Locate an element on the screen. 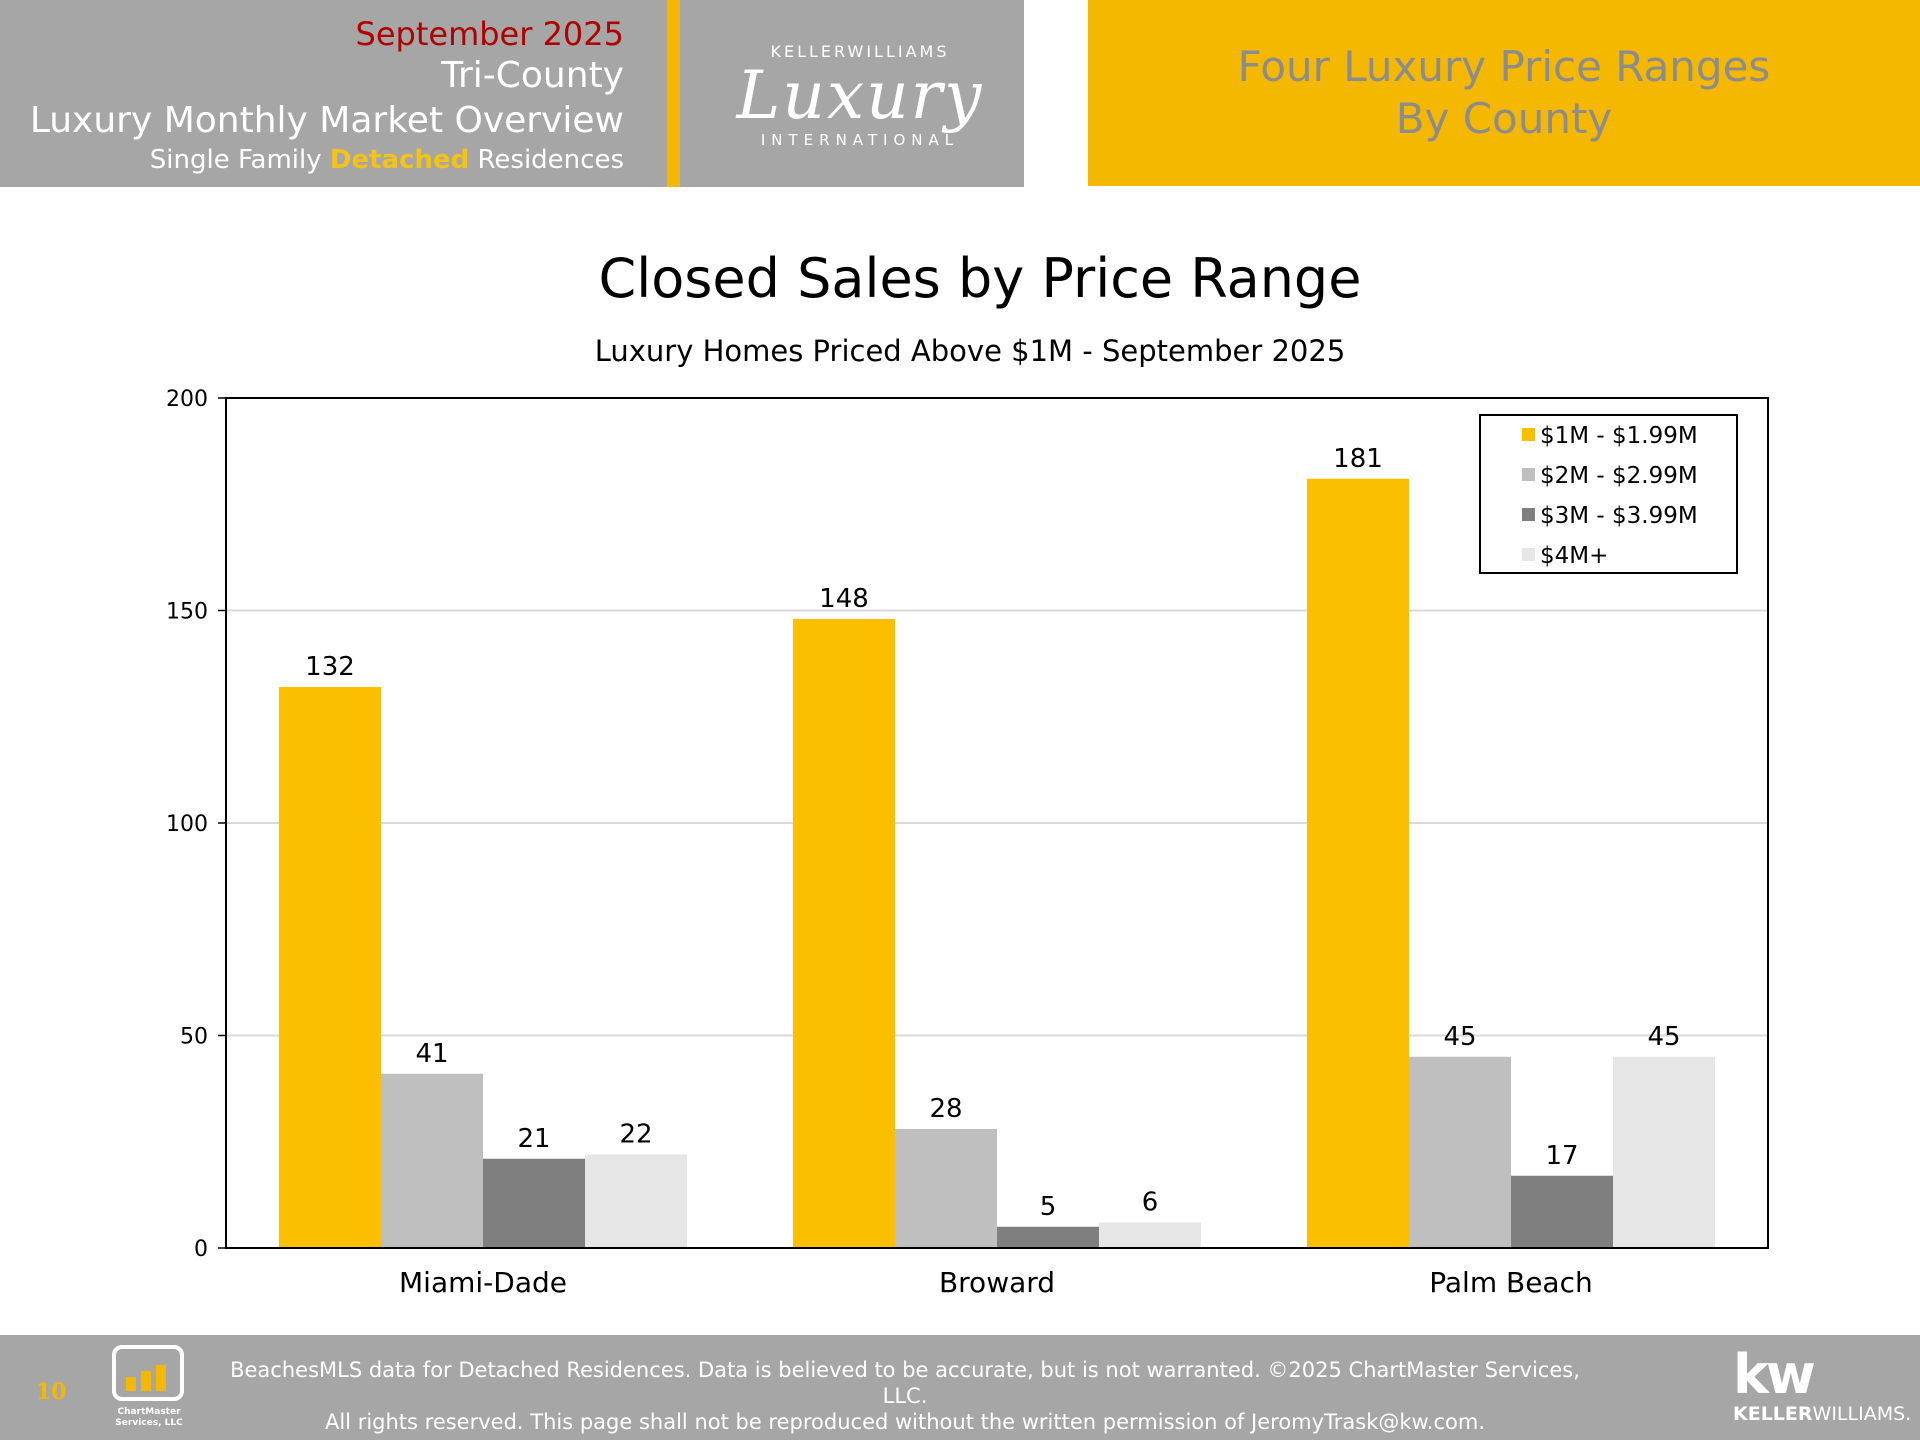 The width and height of the screenshot is (1920, 1440). y-tick-label: 100 is located at coordinates (187, 824).